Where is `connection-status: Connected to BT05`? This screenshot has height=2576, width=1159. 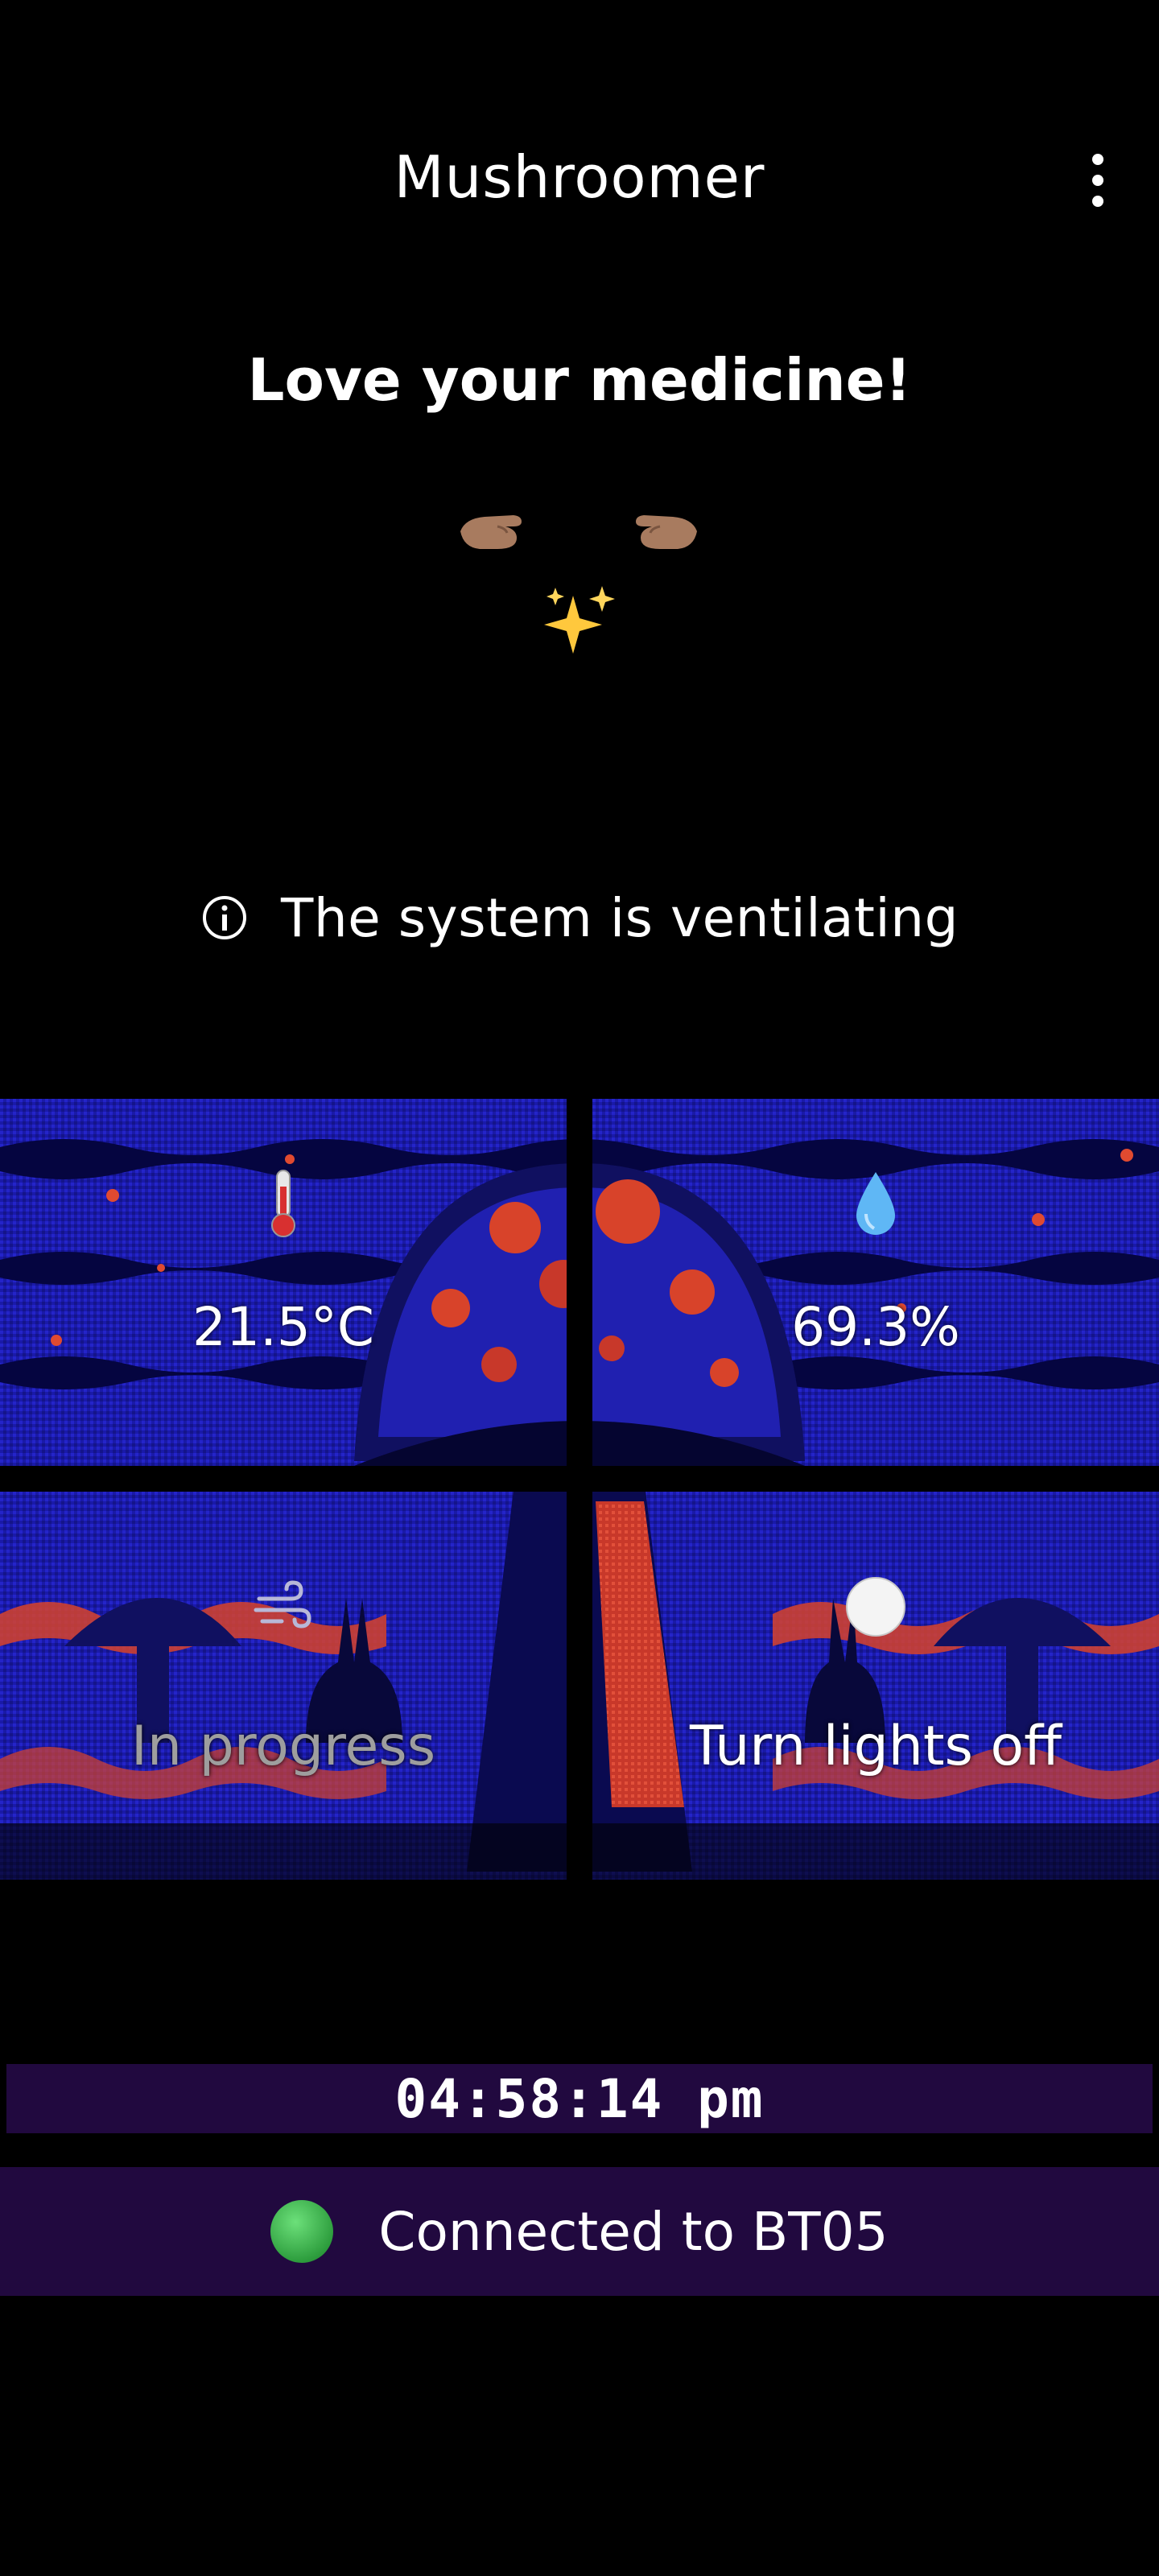
connection-status: Connected to BT05 is located at coordinates (633, 2231).